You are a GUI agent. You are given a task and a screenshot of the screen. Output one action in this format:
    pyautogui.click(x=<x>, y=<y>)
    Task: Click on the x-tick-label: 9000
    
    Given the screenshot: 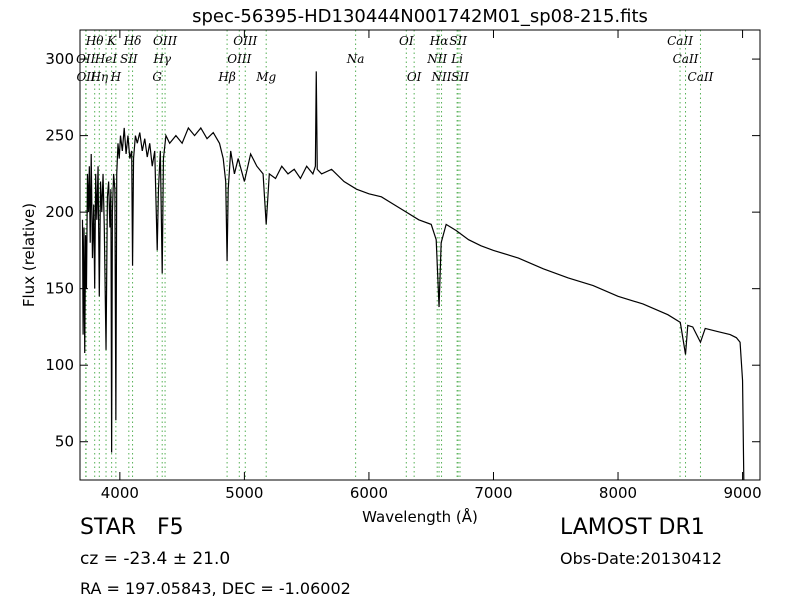 What is the action you would take?
    pyautogui.click(x=742, y=493)
    